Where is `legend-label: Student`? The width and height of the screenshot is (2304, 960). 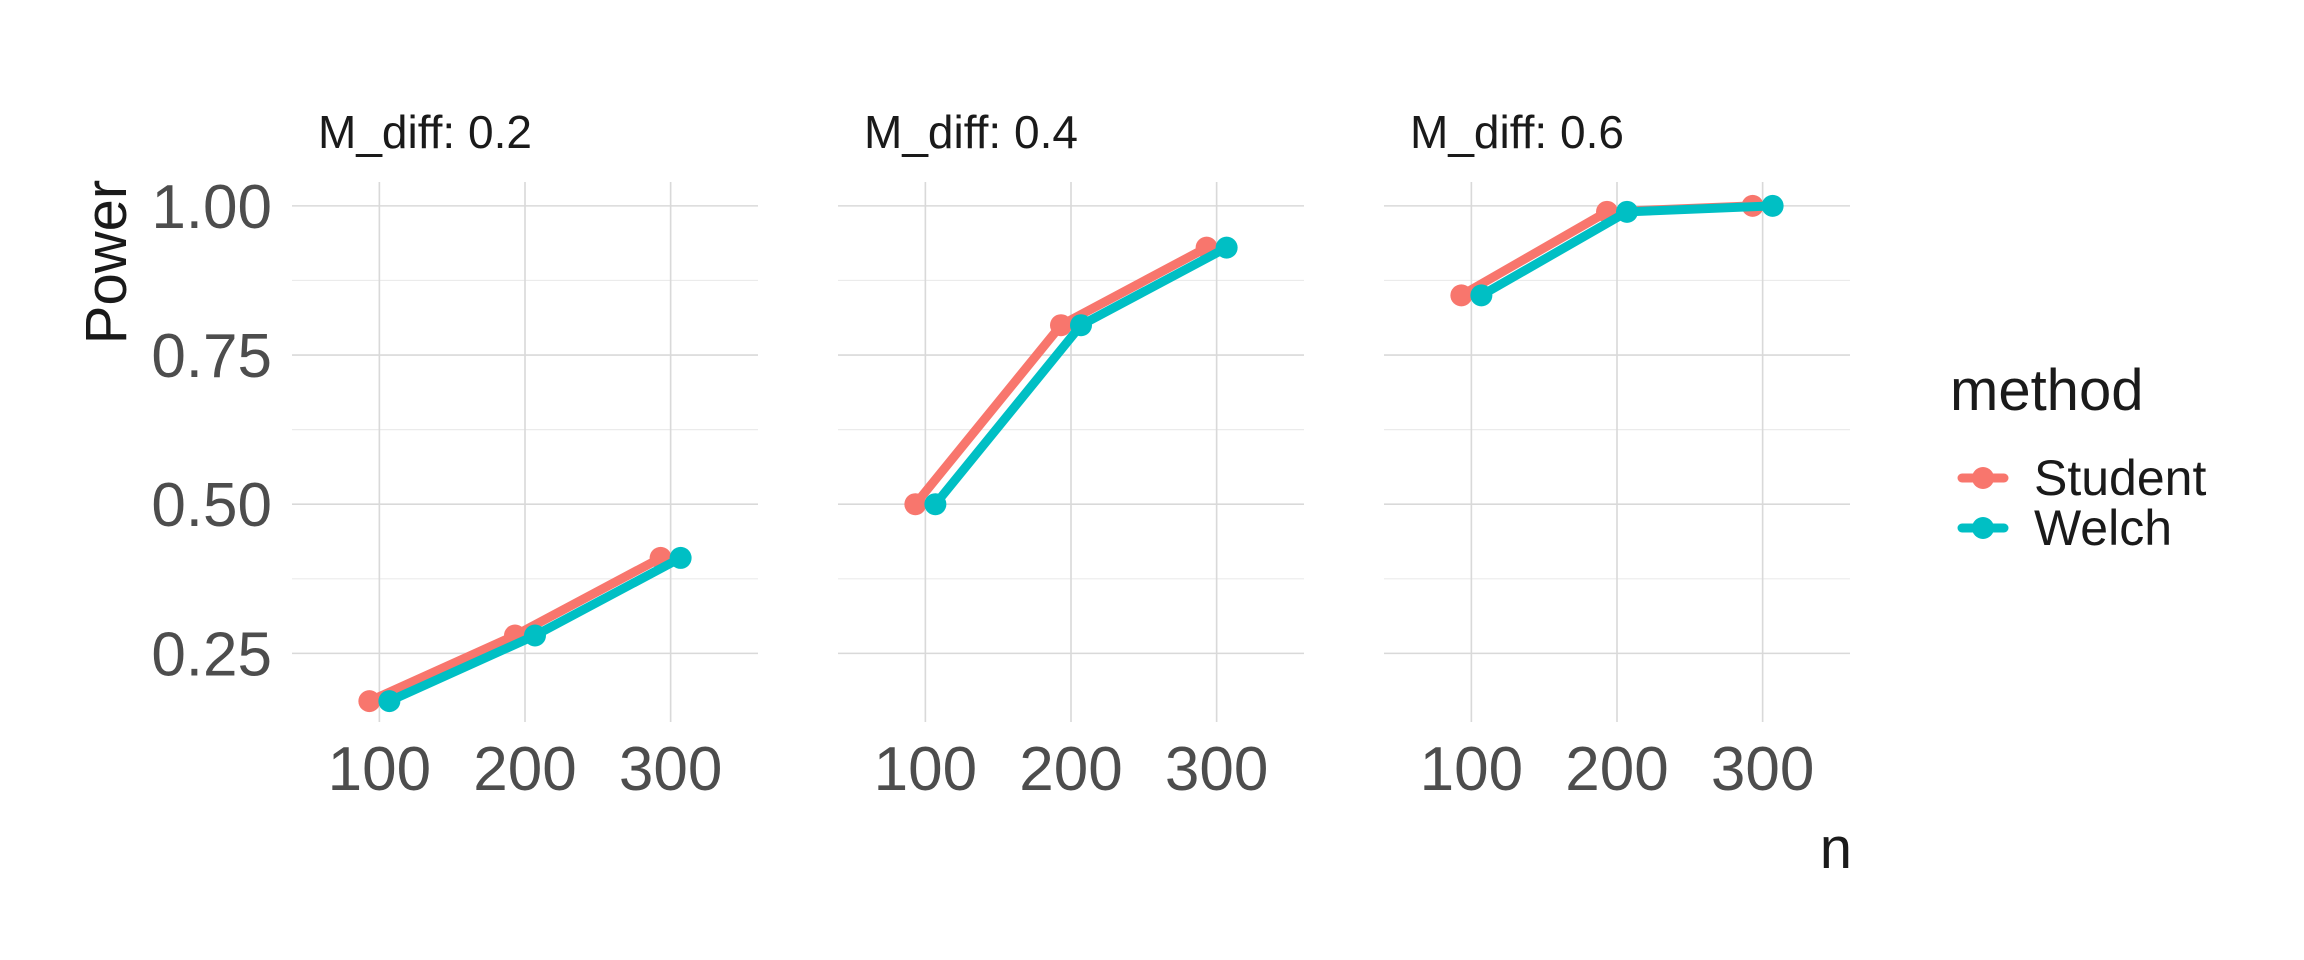 legend-label: Student is located at coordinates (2120, 478).